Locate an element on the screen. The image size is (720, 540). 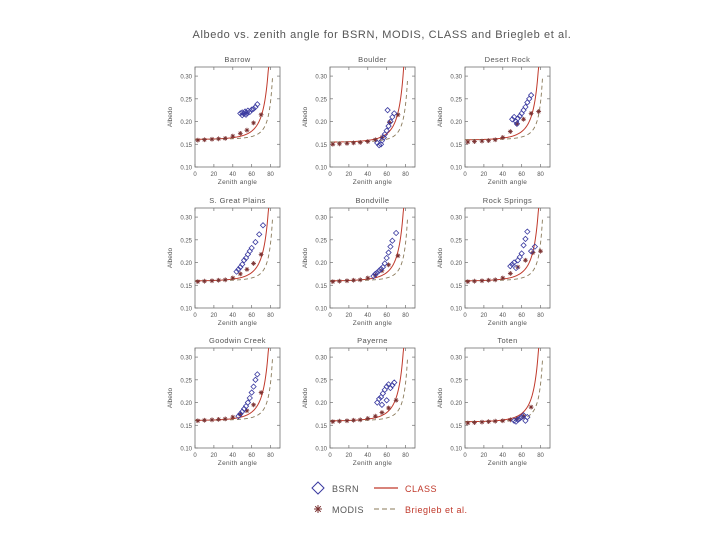
legend-briegleb-label: Briegleb et al. is located at coordinates (436, 510).